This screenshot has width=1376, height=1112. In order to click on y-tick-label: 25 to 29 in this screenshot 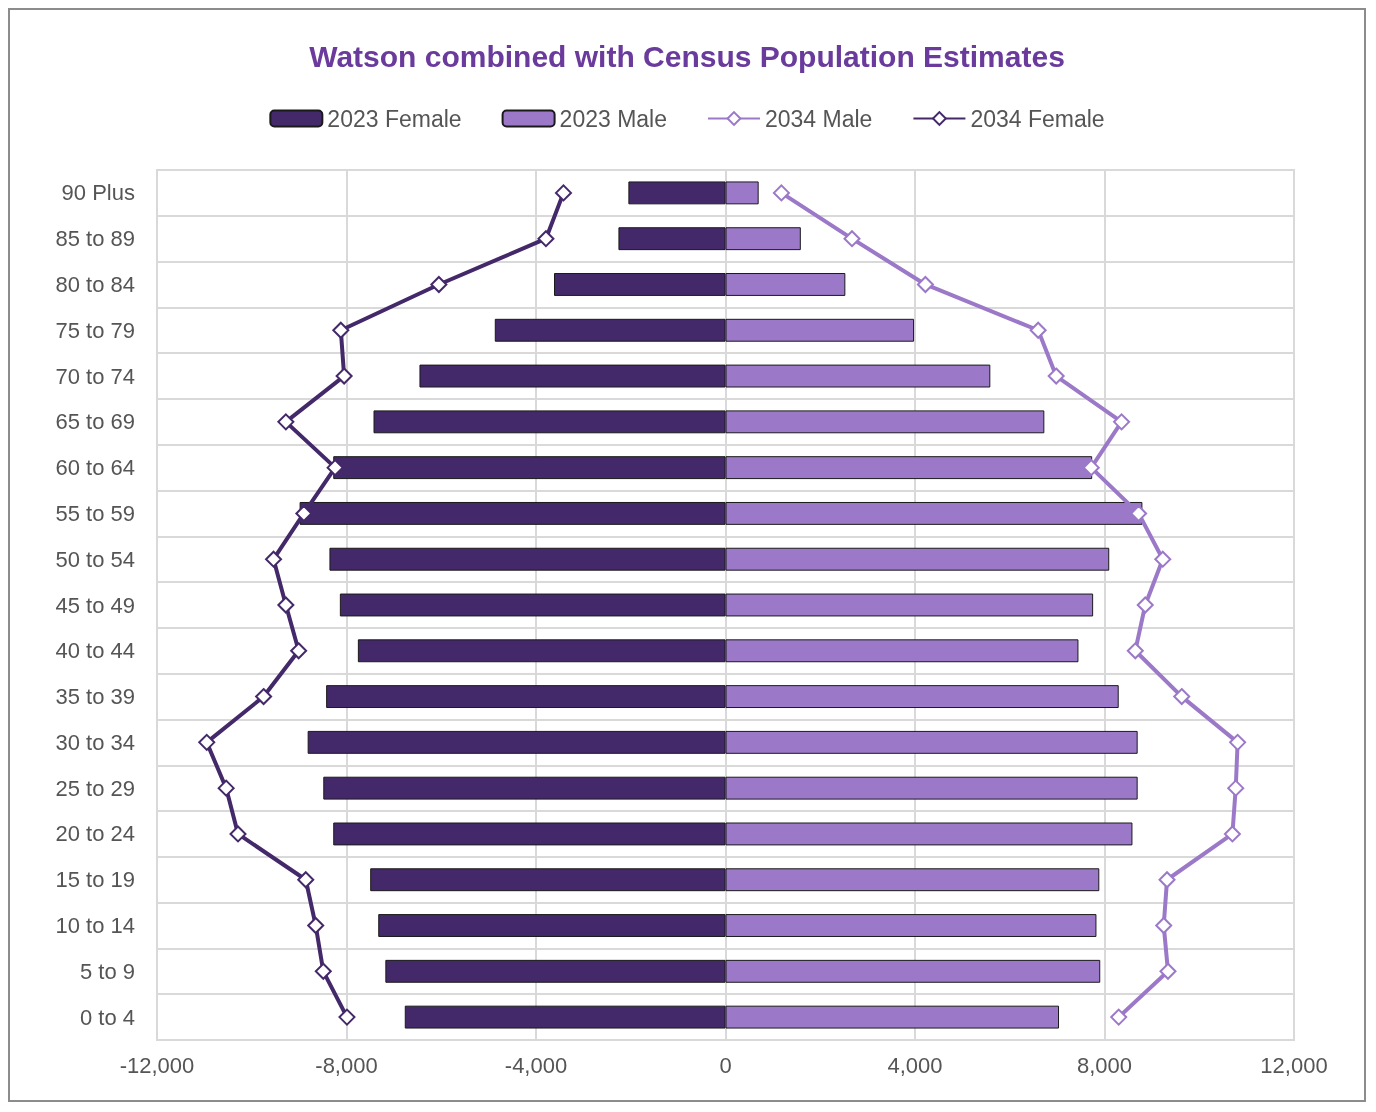, I will do `click(95, 788)`.